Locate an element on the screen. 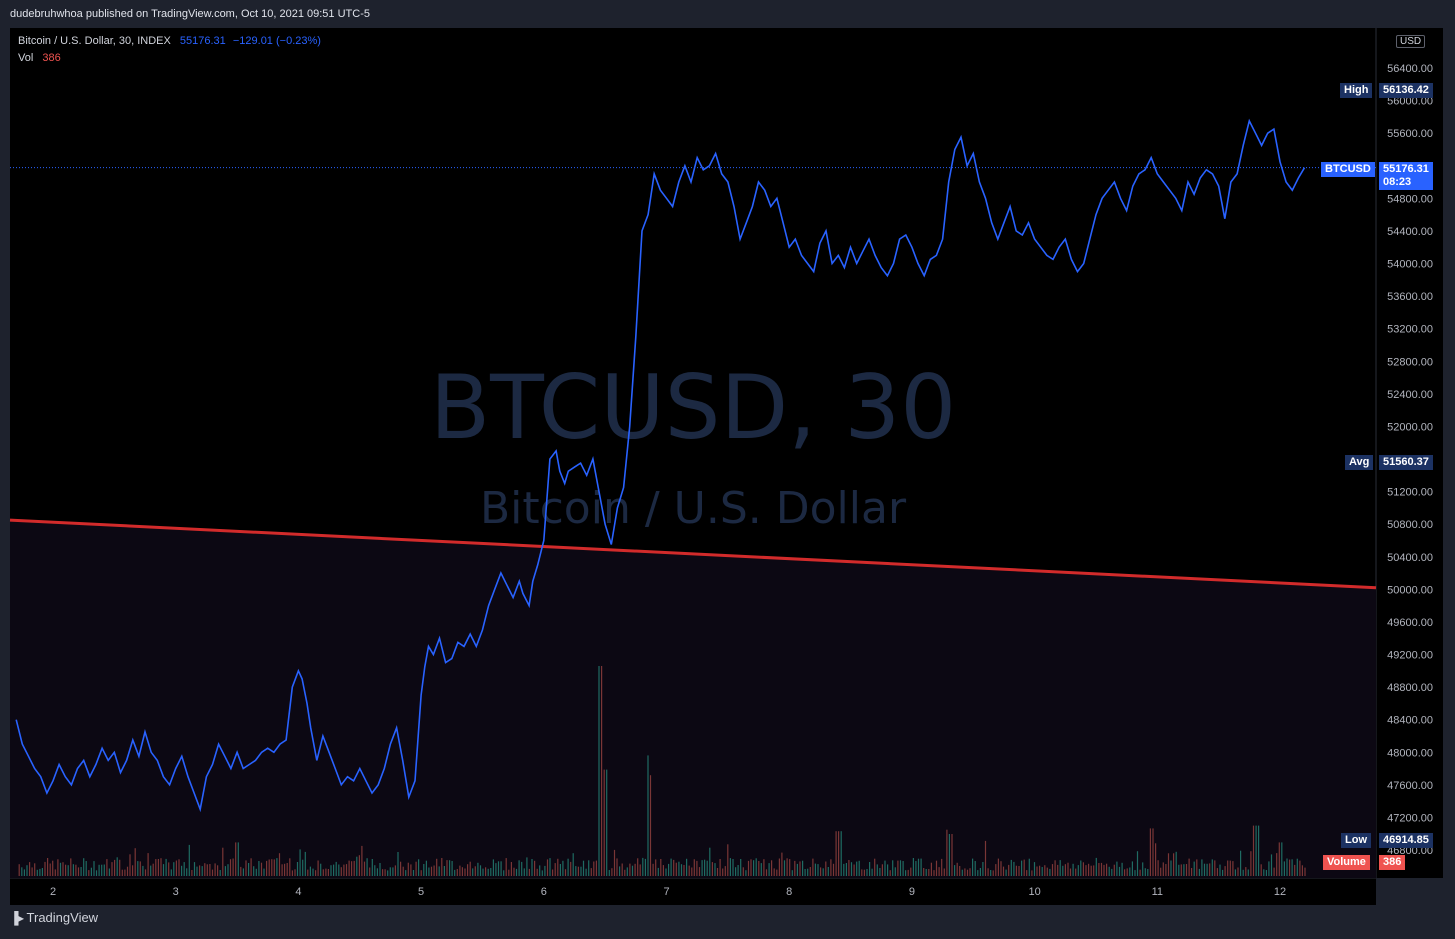 This screenshot has width=1455, height=939. y-tick-label: 54000.00 is located at coordinates (1410, 265).